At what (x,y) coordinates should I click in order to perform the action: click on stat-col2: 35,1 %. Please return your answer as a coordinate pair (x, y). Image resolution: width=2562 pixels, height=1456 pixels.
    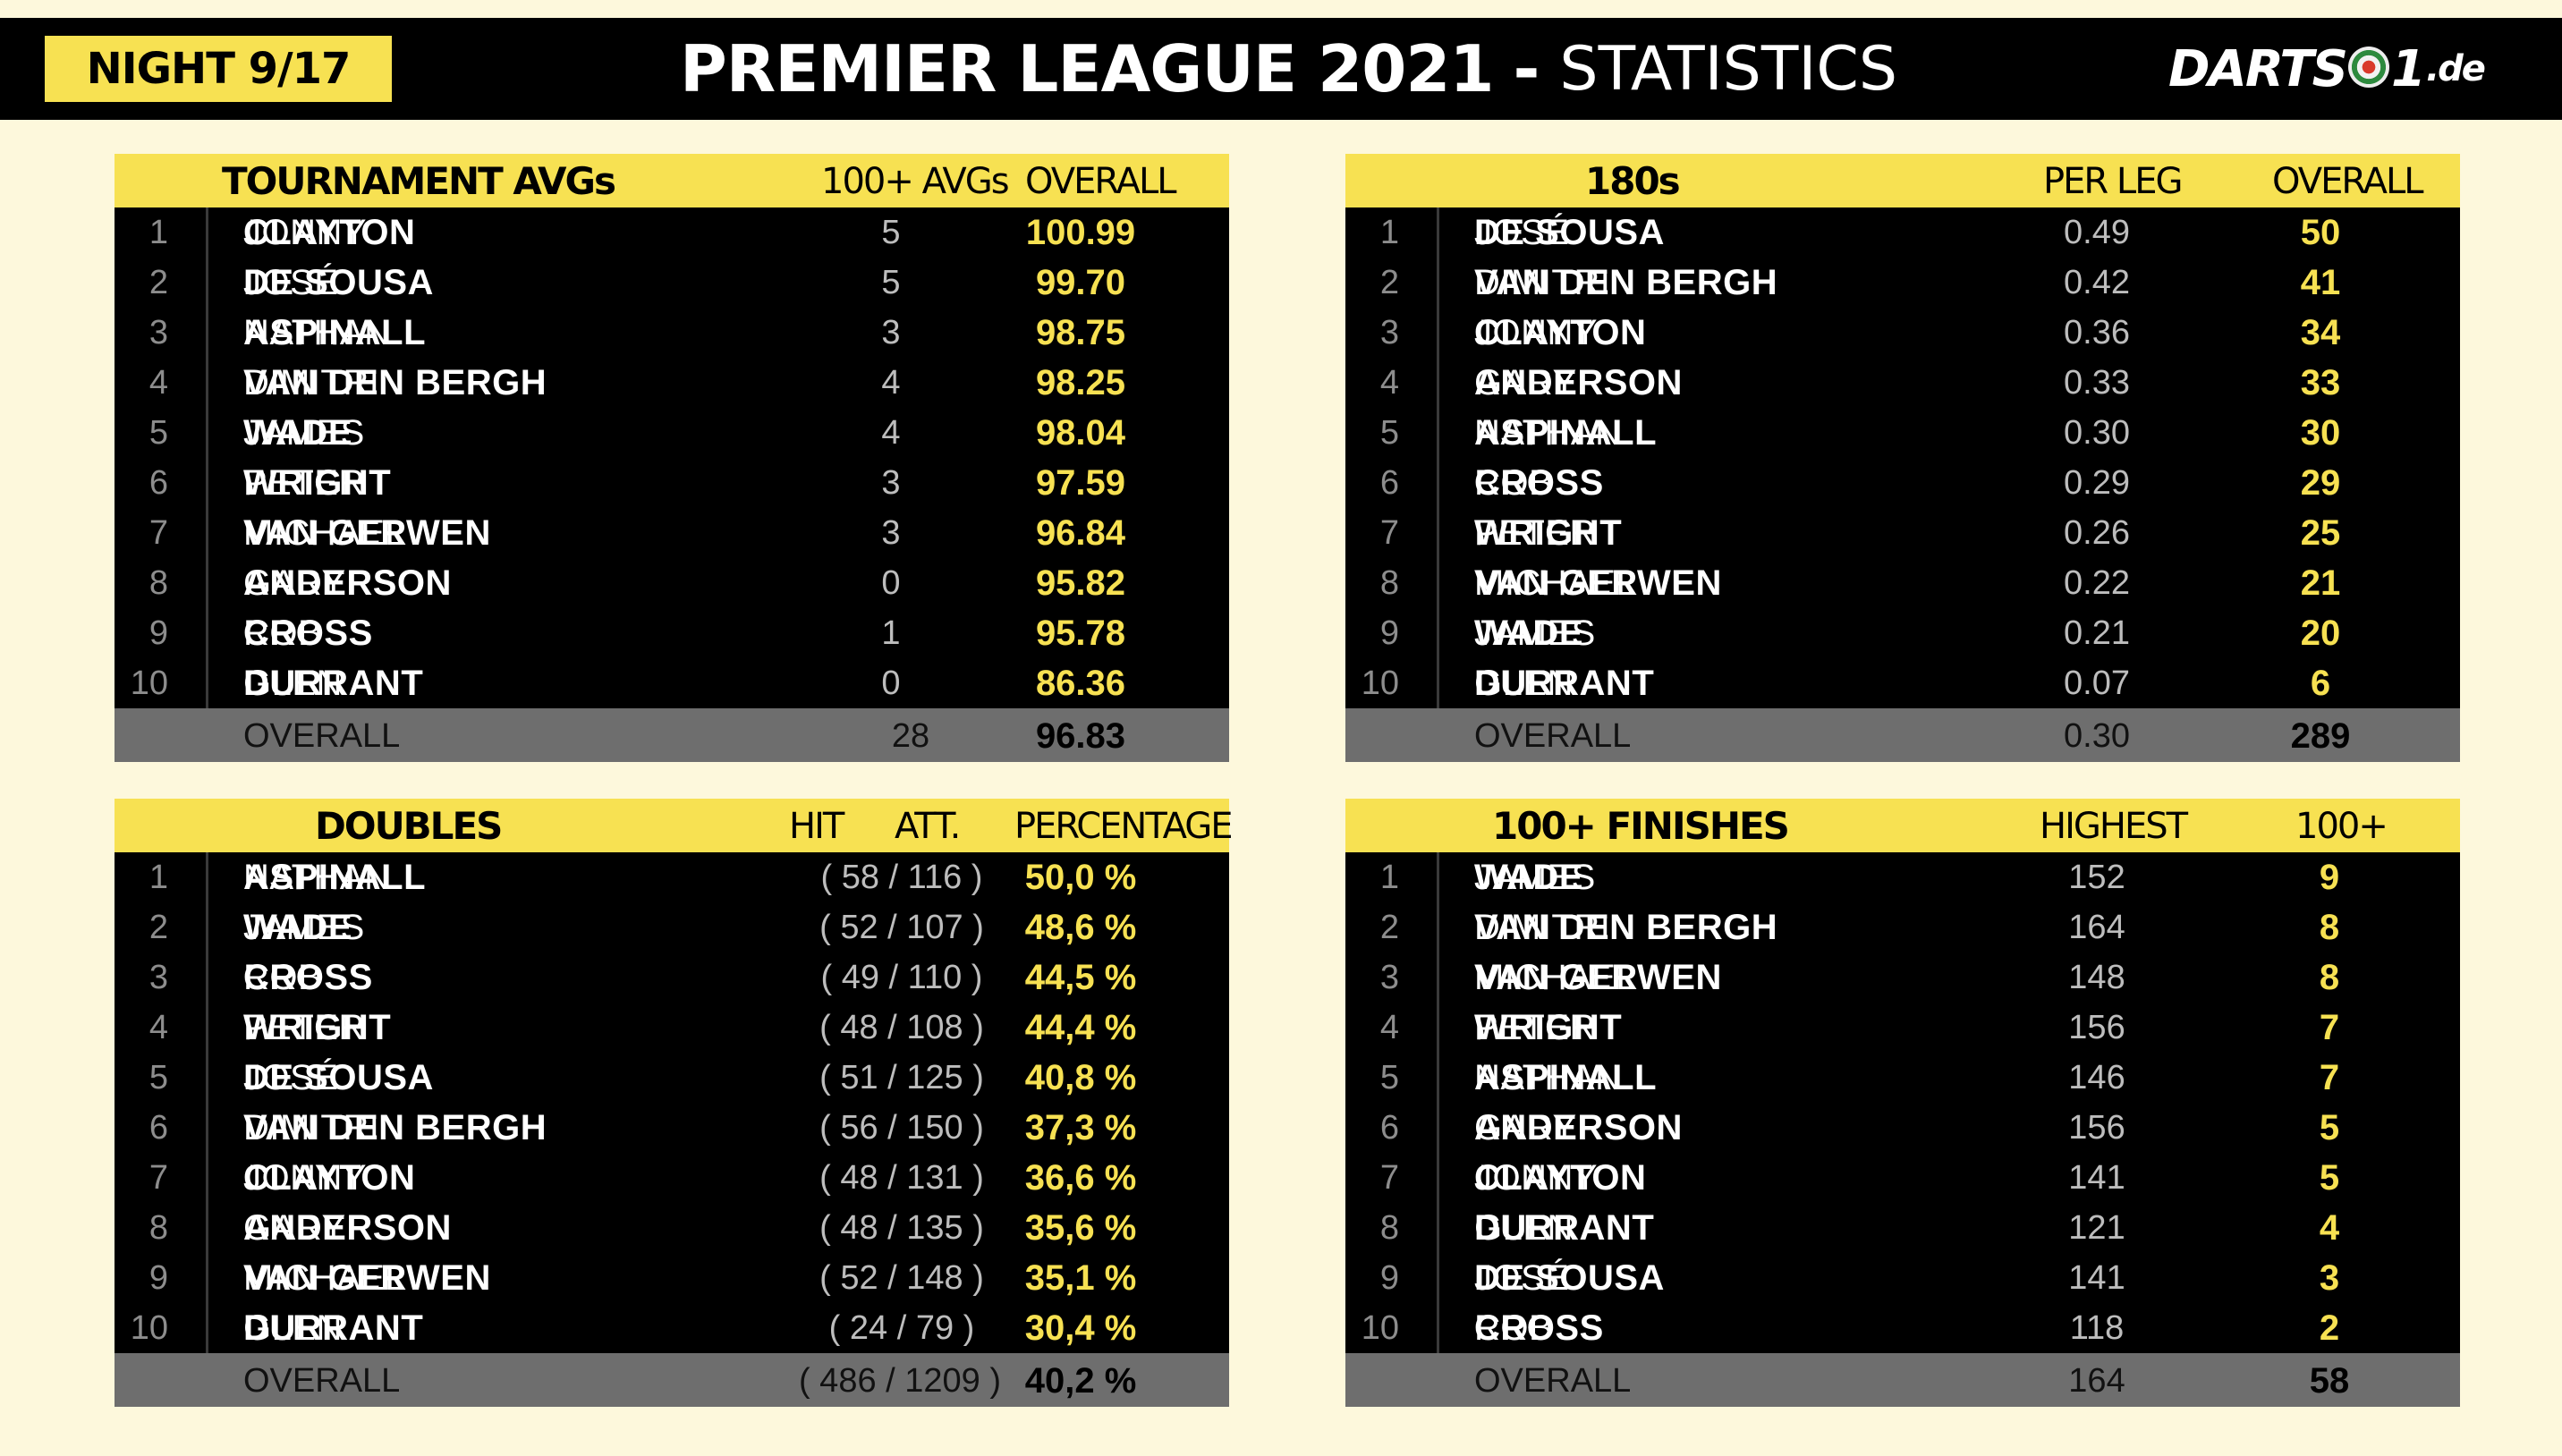
    Looking at the image, I should click on (1080, 1278).